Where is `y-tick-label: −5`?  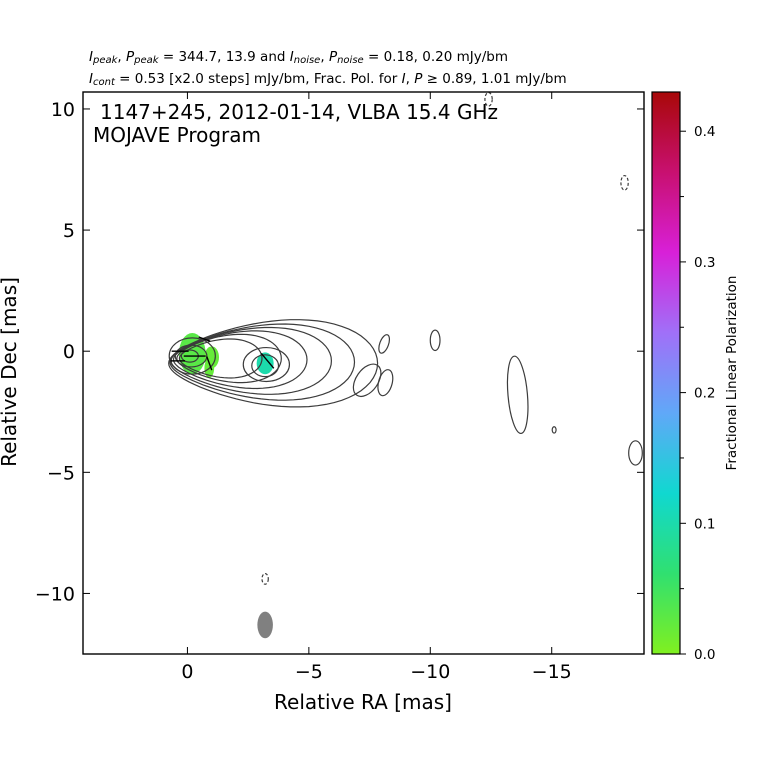
y-tick-label: −5 is located at coordinates (61, 473).